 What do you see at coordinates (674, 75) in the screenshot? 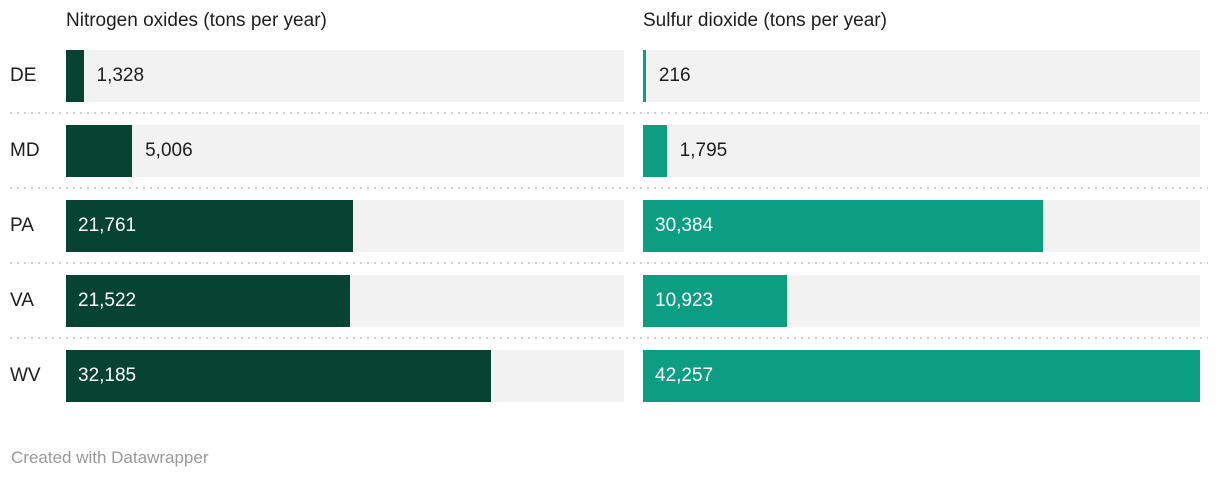
I see `bar-value-label: 216` at bounding box center [674, 75].